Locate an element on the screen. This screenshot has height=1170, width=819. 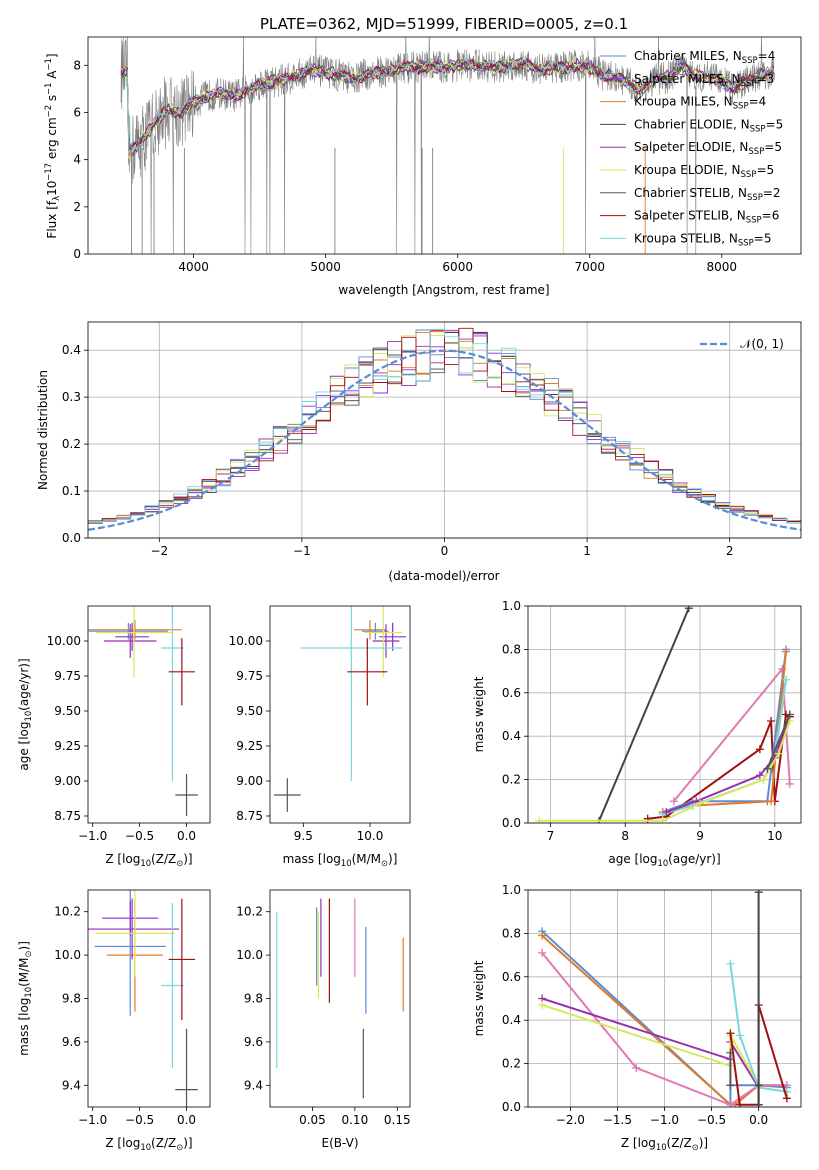
legend-entry: Kroupa STELIB, NSSP=5 is located at coordinates (703, 239).